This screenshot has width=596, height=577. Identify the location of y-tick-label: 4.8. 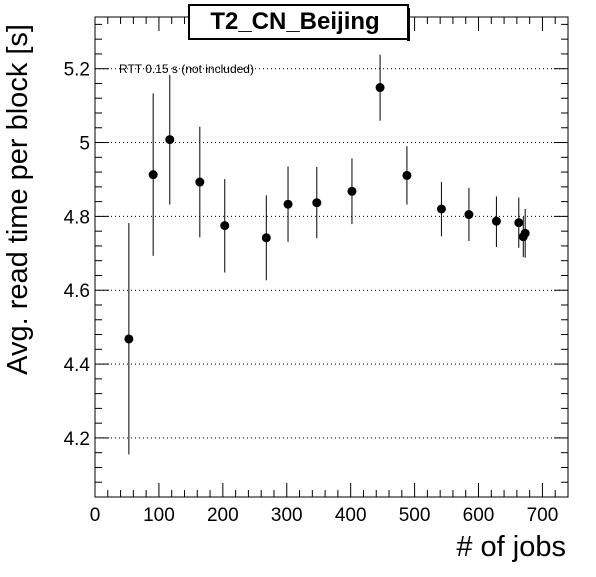
(77, 217).